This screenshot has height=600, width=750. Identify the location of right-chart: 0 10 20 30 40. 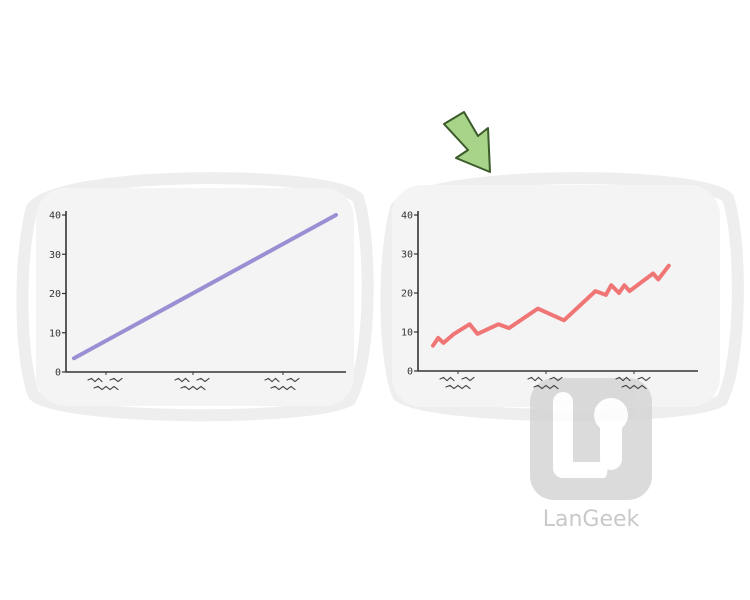
(549, 300).